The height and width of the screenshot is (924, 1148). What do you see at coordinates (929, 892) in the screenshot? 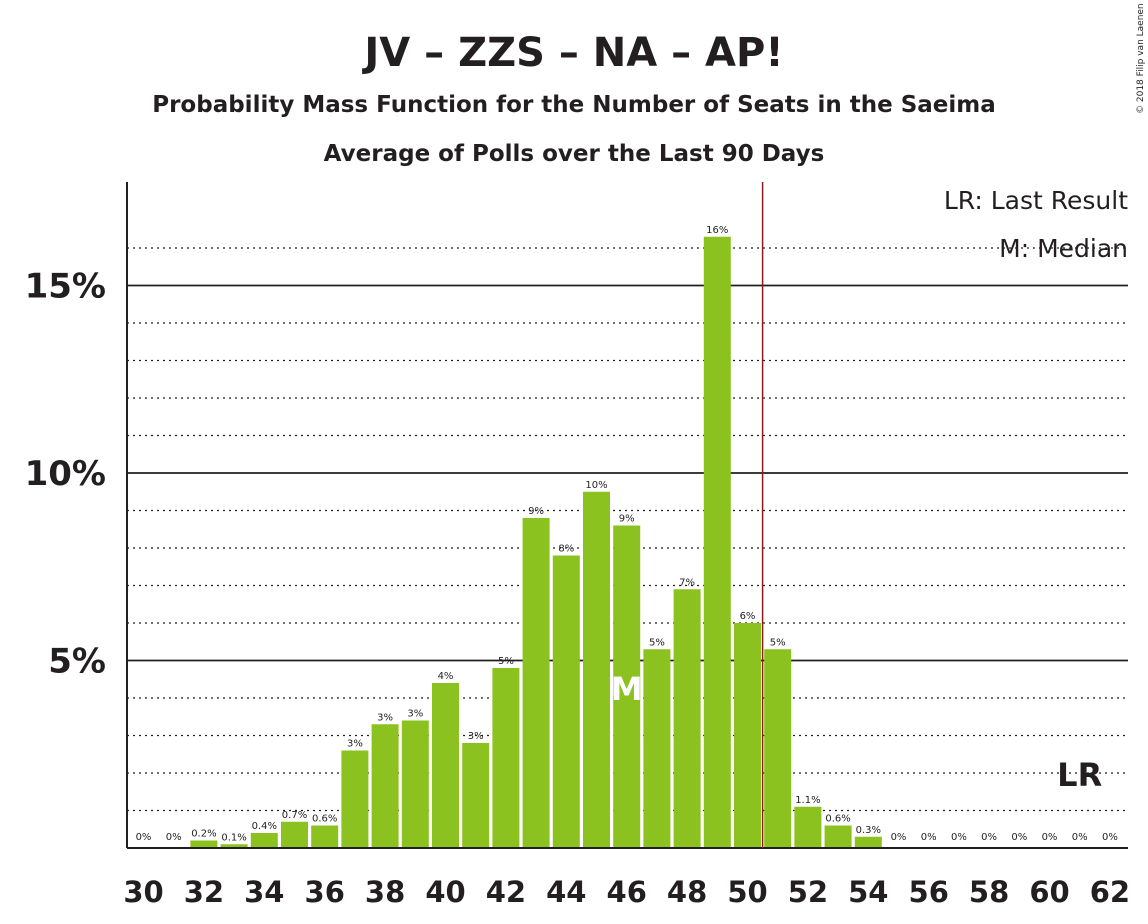
I see `x-tick-label: 56` at bounding box center [929, 892].